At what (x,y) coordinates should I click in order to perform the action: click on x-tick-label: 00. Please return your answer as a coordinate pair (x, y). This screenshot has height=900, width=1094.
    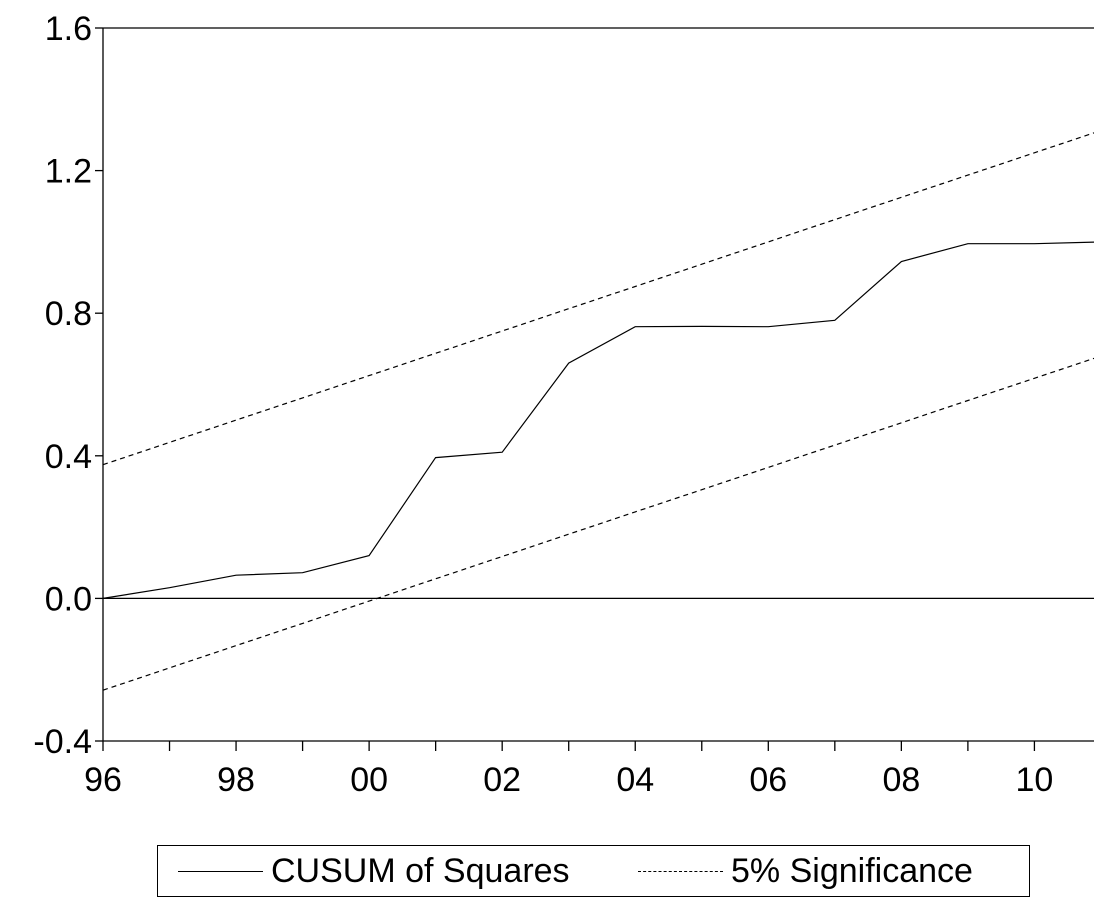
    Looking at the image, I should click on (369, 780).